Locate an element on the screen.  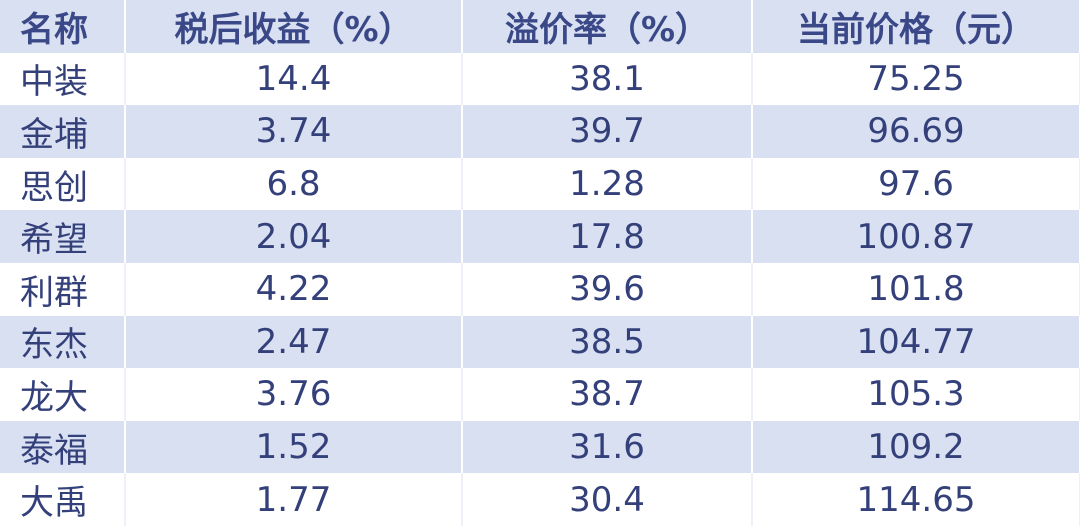
table-row: 金埔 3.74 39.7 96.69 is located at coordinates (540, 131).